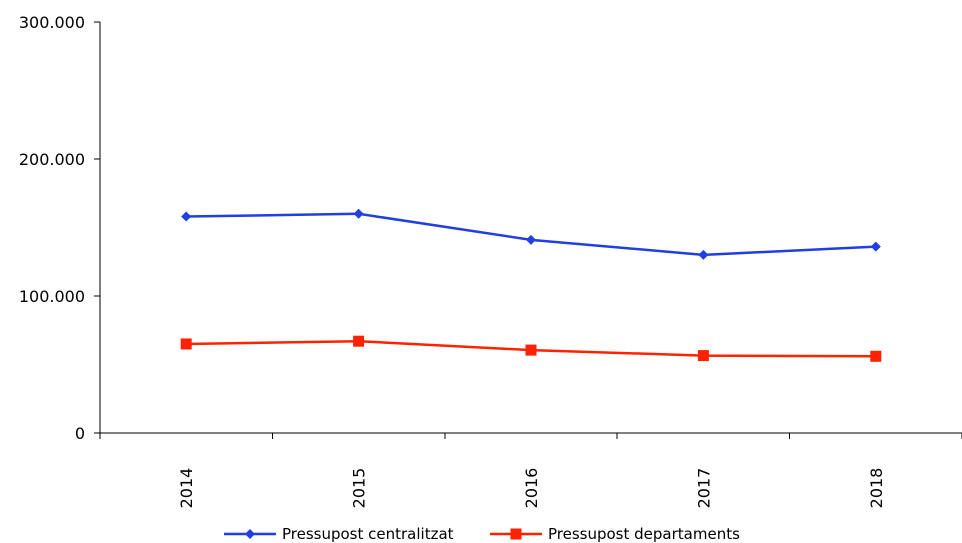  I want to click on x-axis-ticks: 2014 2015 2016 2017 2018, so click(530, 471).